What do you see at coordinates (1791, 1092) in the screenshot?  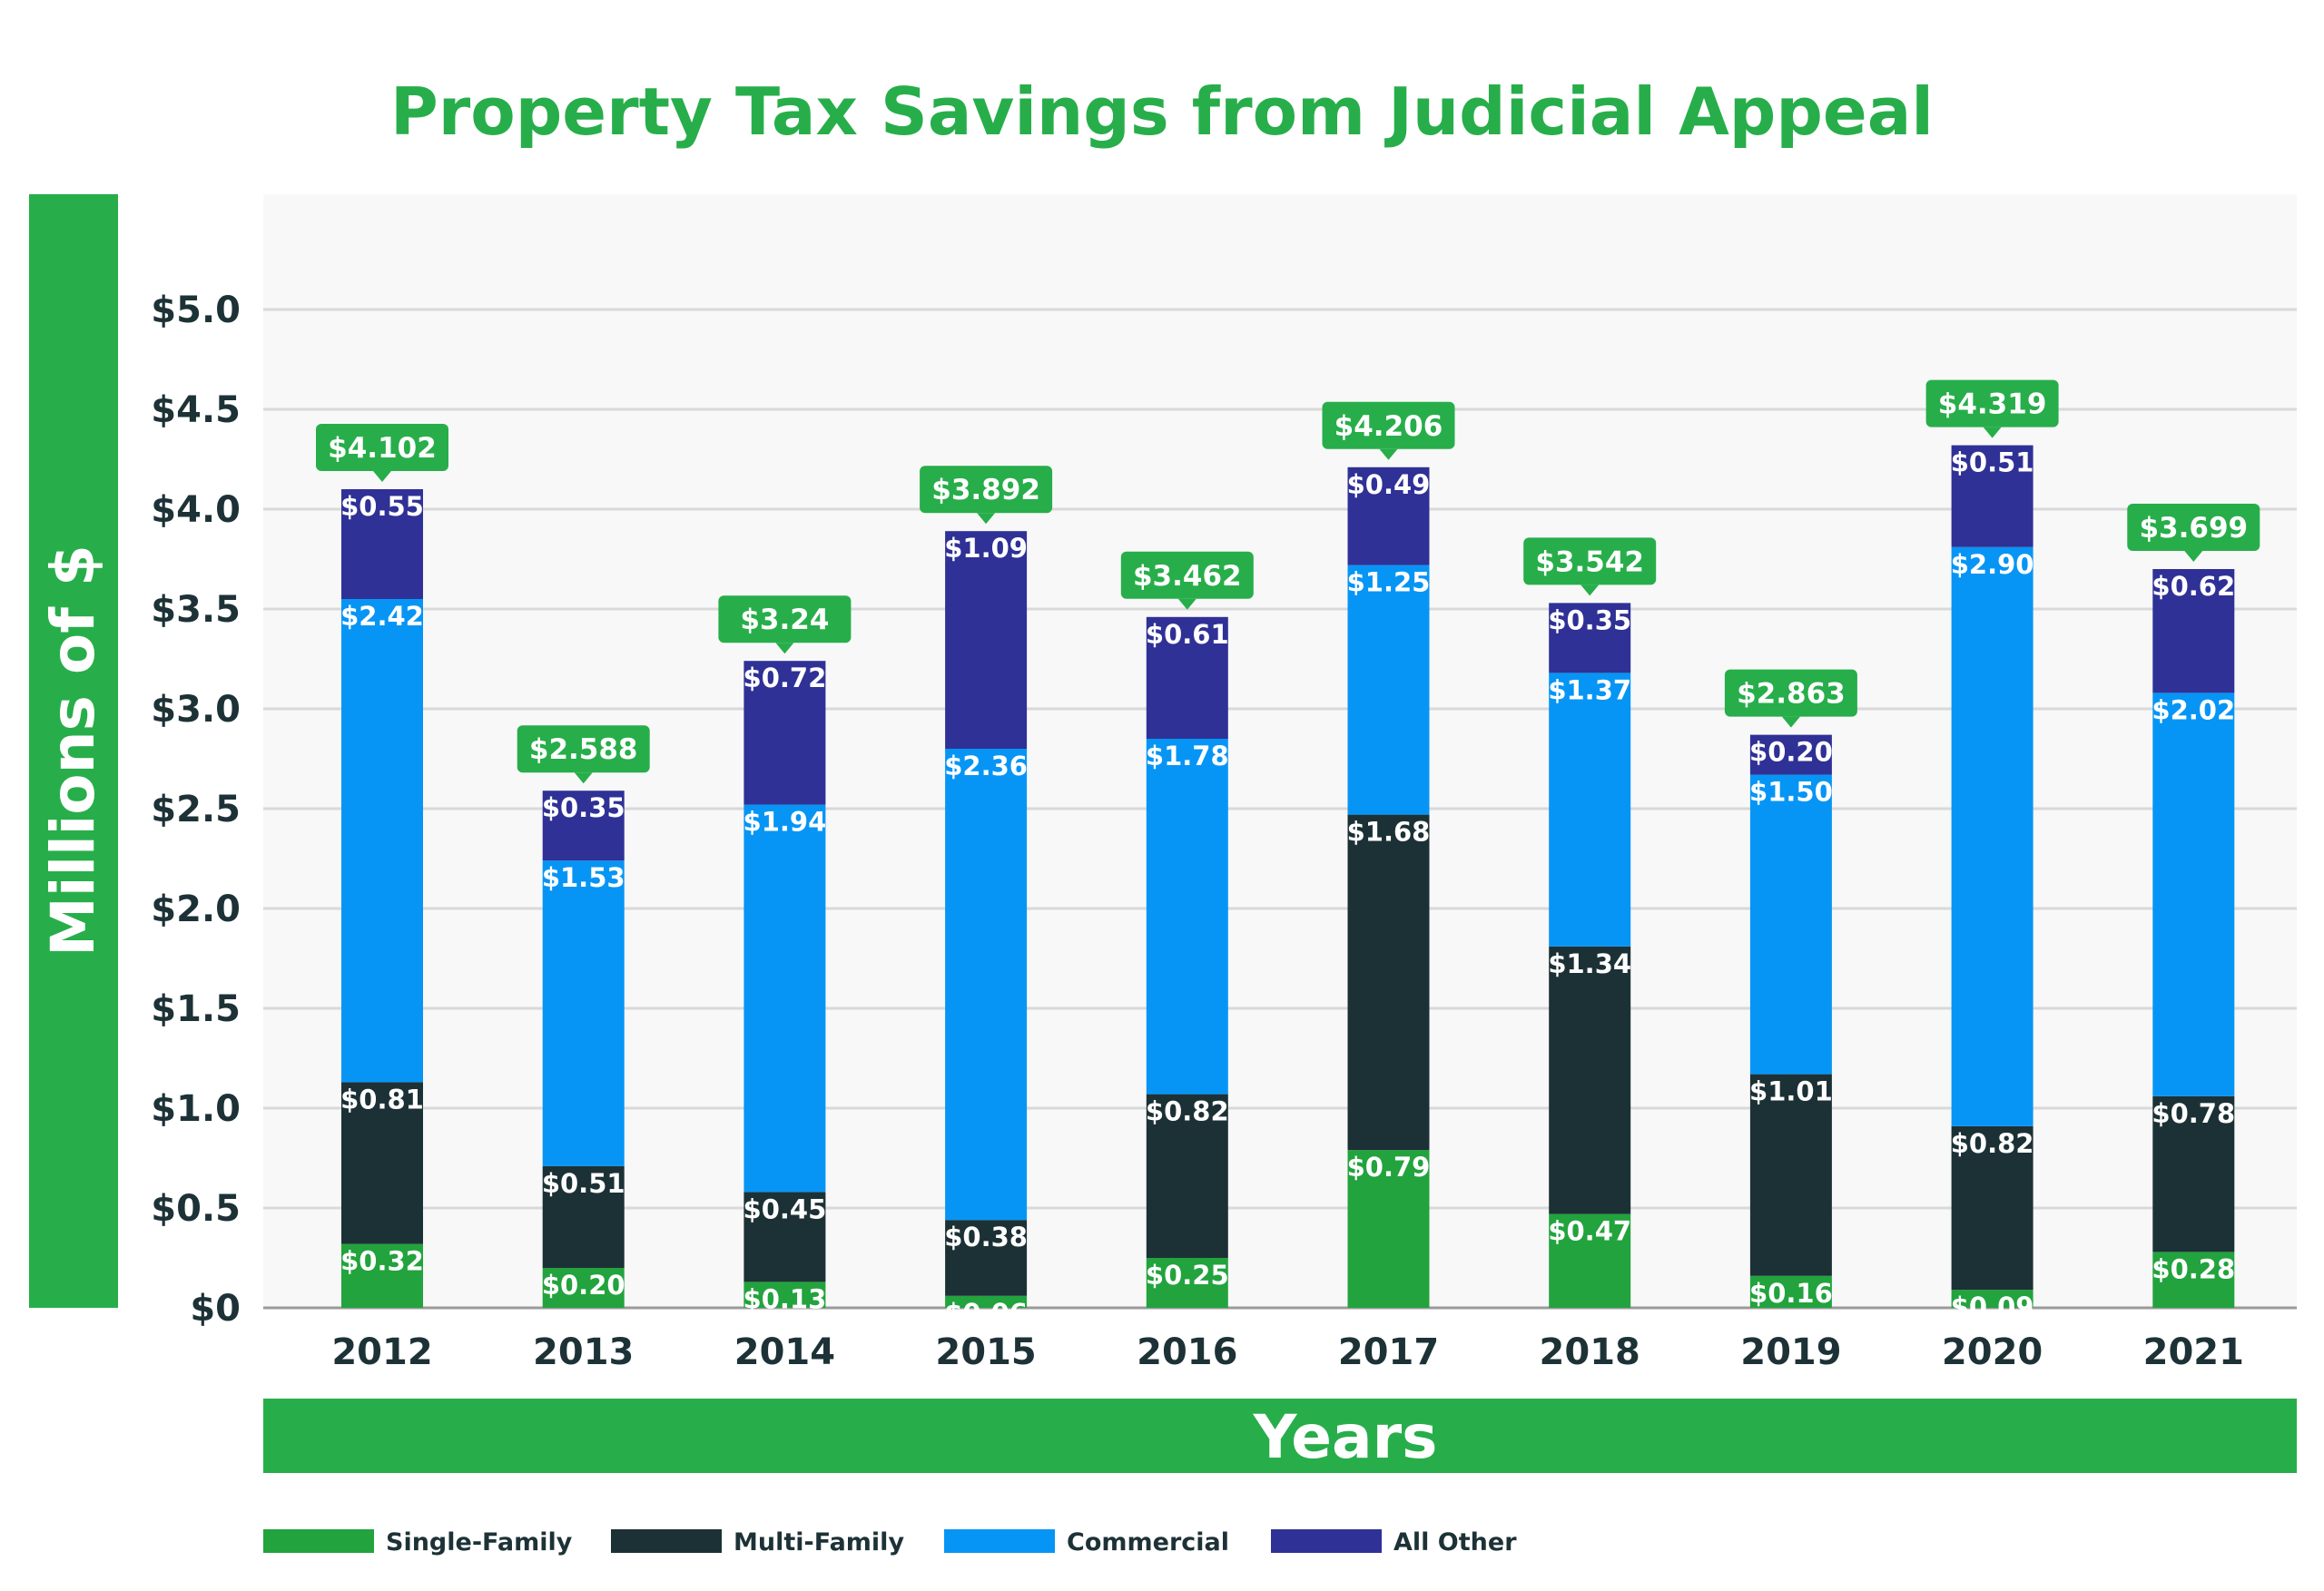 I see `segment-data-label: $1.01` at bounding box center [1791, 1092].